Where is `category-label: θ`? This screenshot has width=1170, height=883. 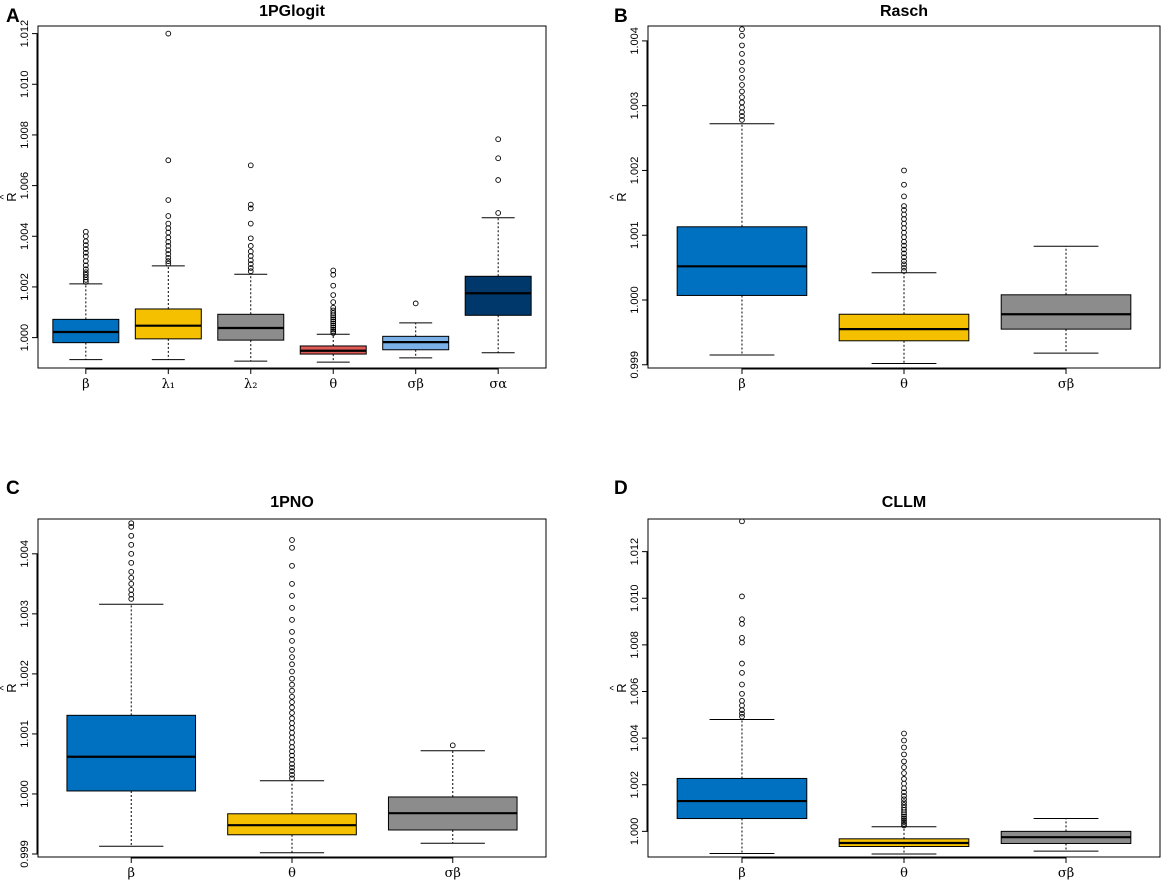
category-label: θ is located at coordinates (904, 384).